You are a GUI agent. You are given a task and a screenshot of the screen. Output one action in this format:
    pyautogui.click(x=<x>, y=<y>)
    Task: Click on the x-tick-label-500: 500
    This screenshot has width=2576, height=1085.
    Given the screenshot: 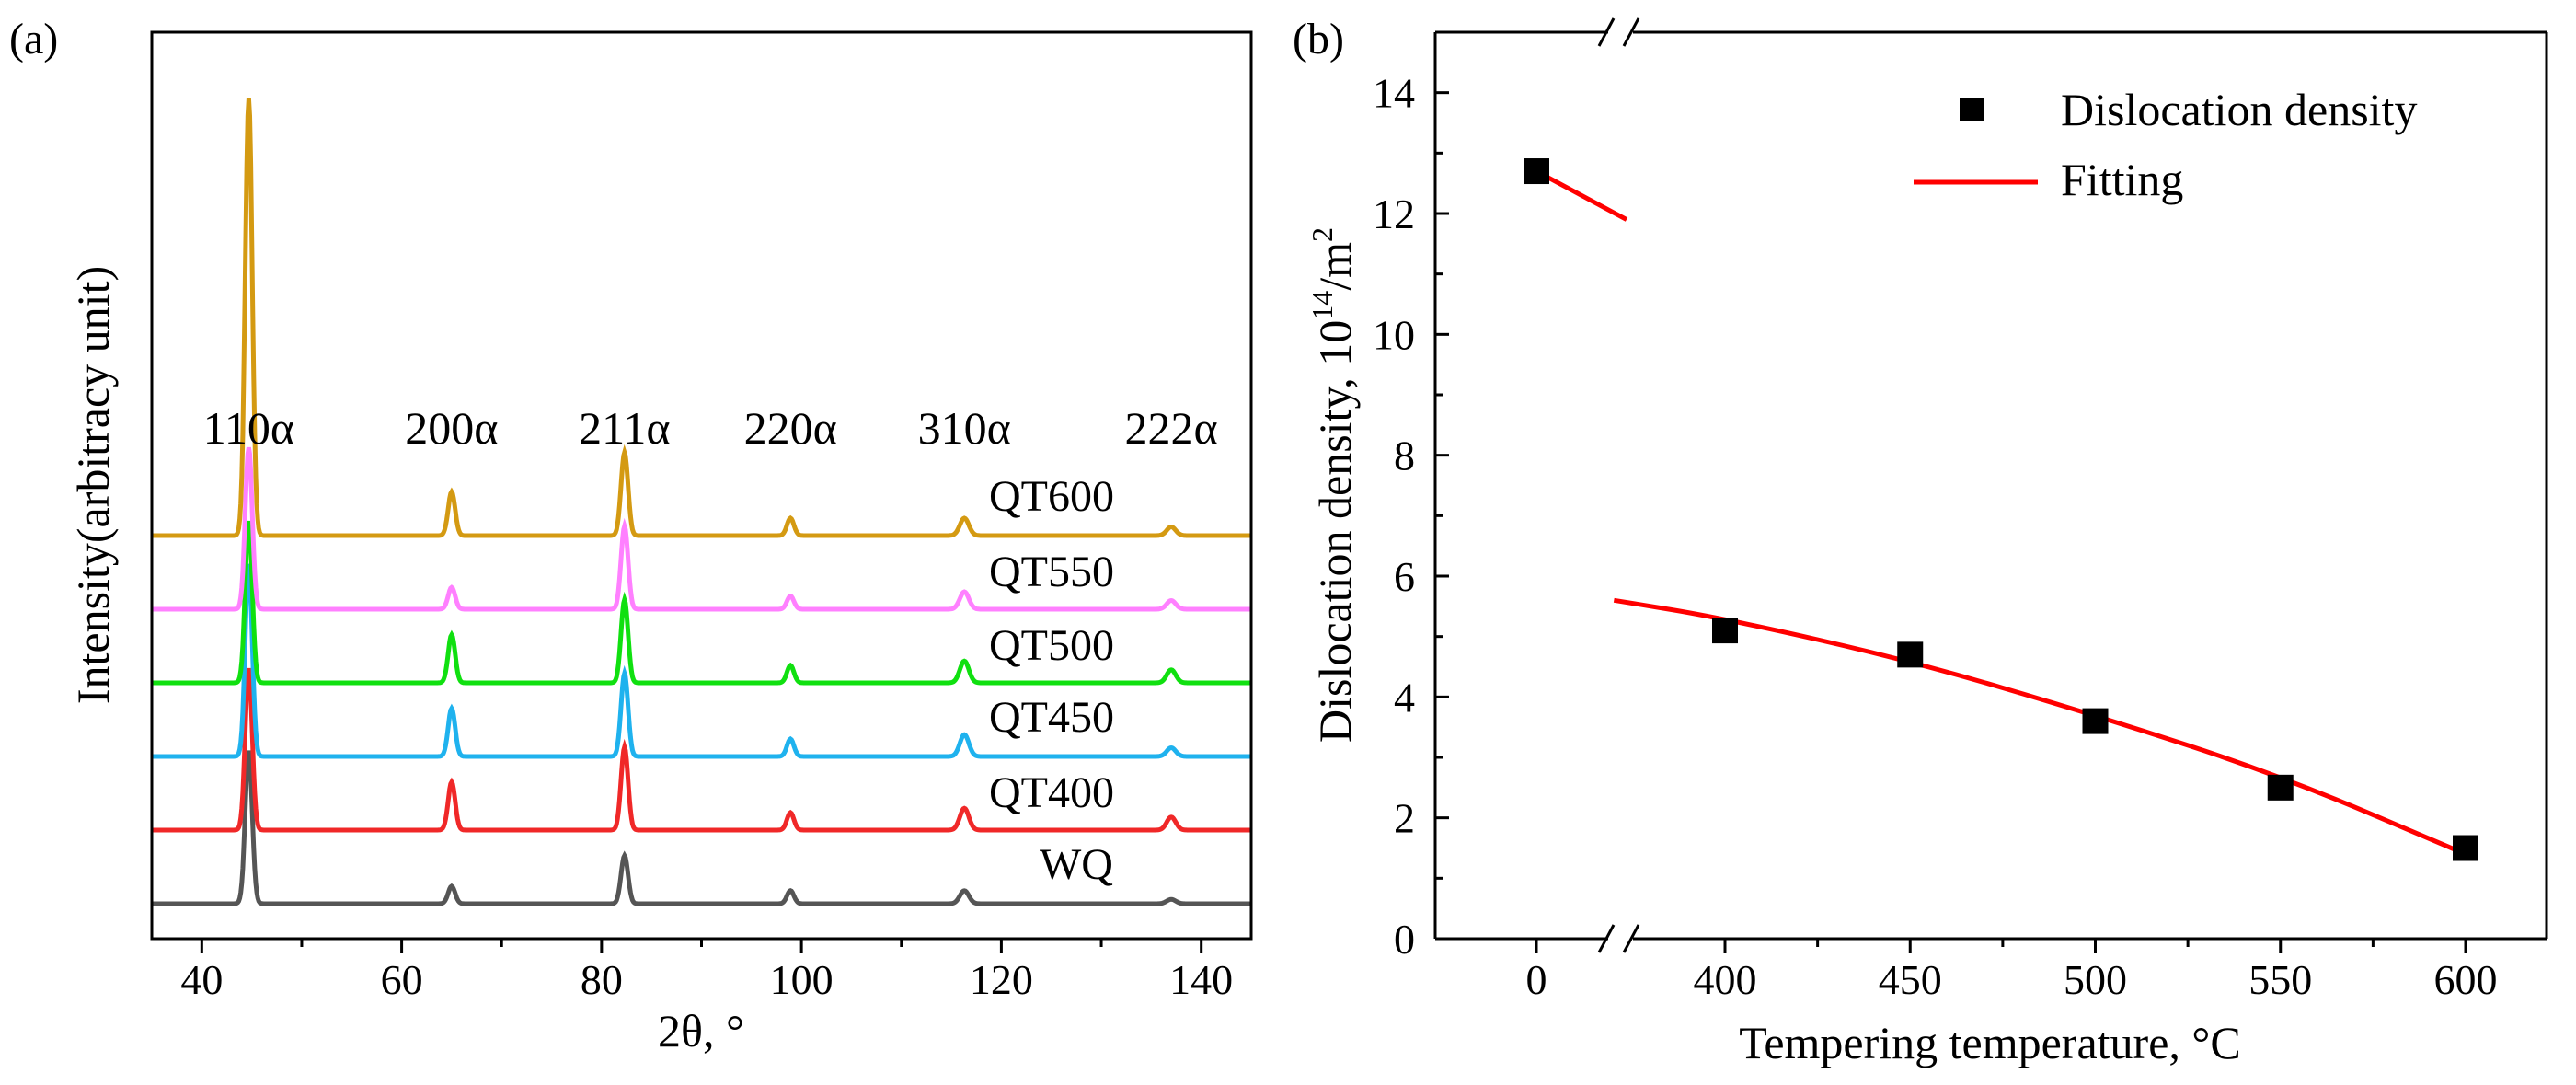 What is the action you would take?
    pyautogui.click(x=2095, y=979)
    